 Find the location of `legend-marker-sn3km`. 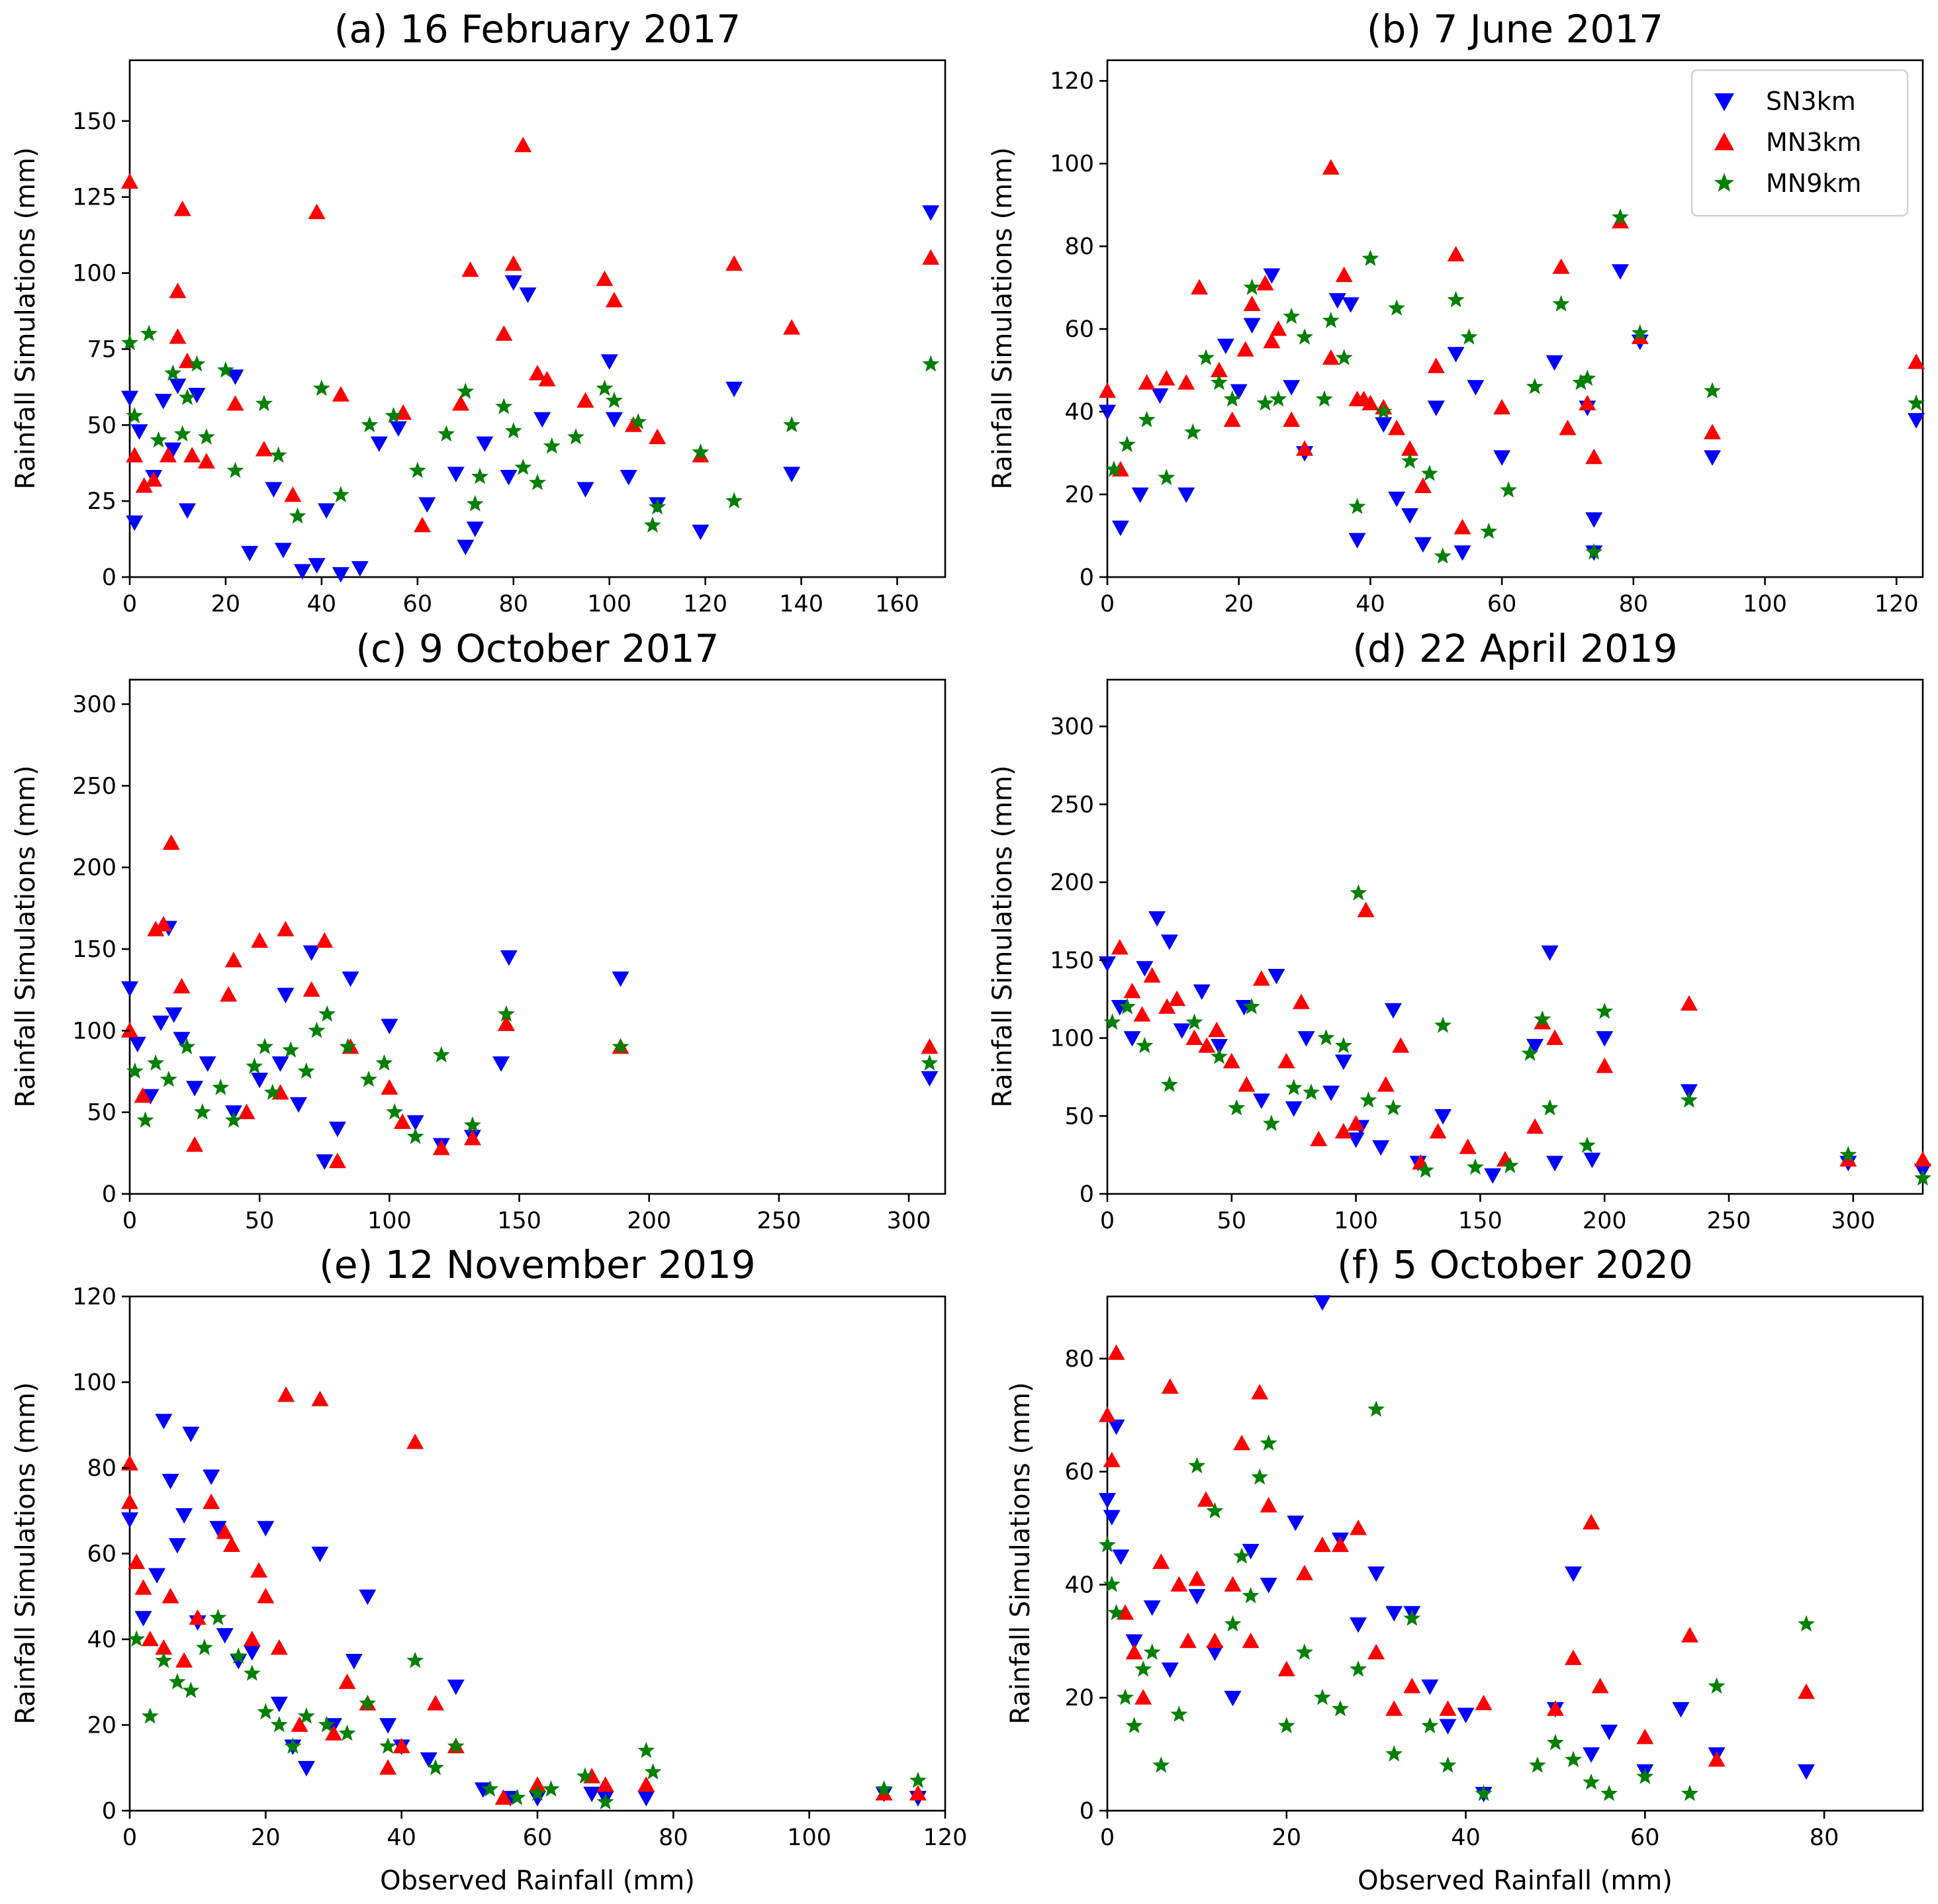

legend-marker-sn3km is located at coordinates (1724, 102).